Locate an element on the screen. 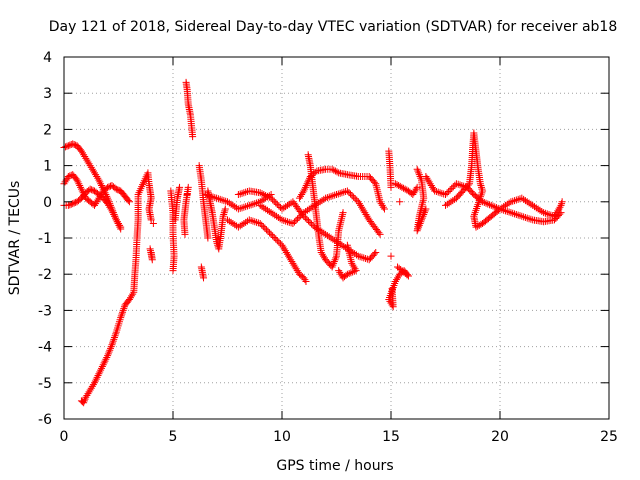 The image size is (640, 480). x-axis-label: GPS time / hours is located at coordinates (334, 466).